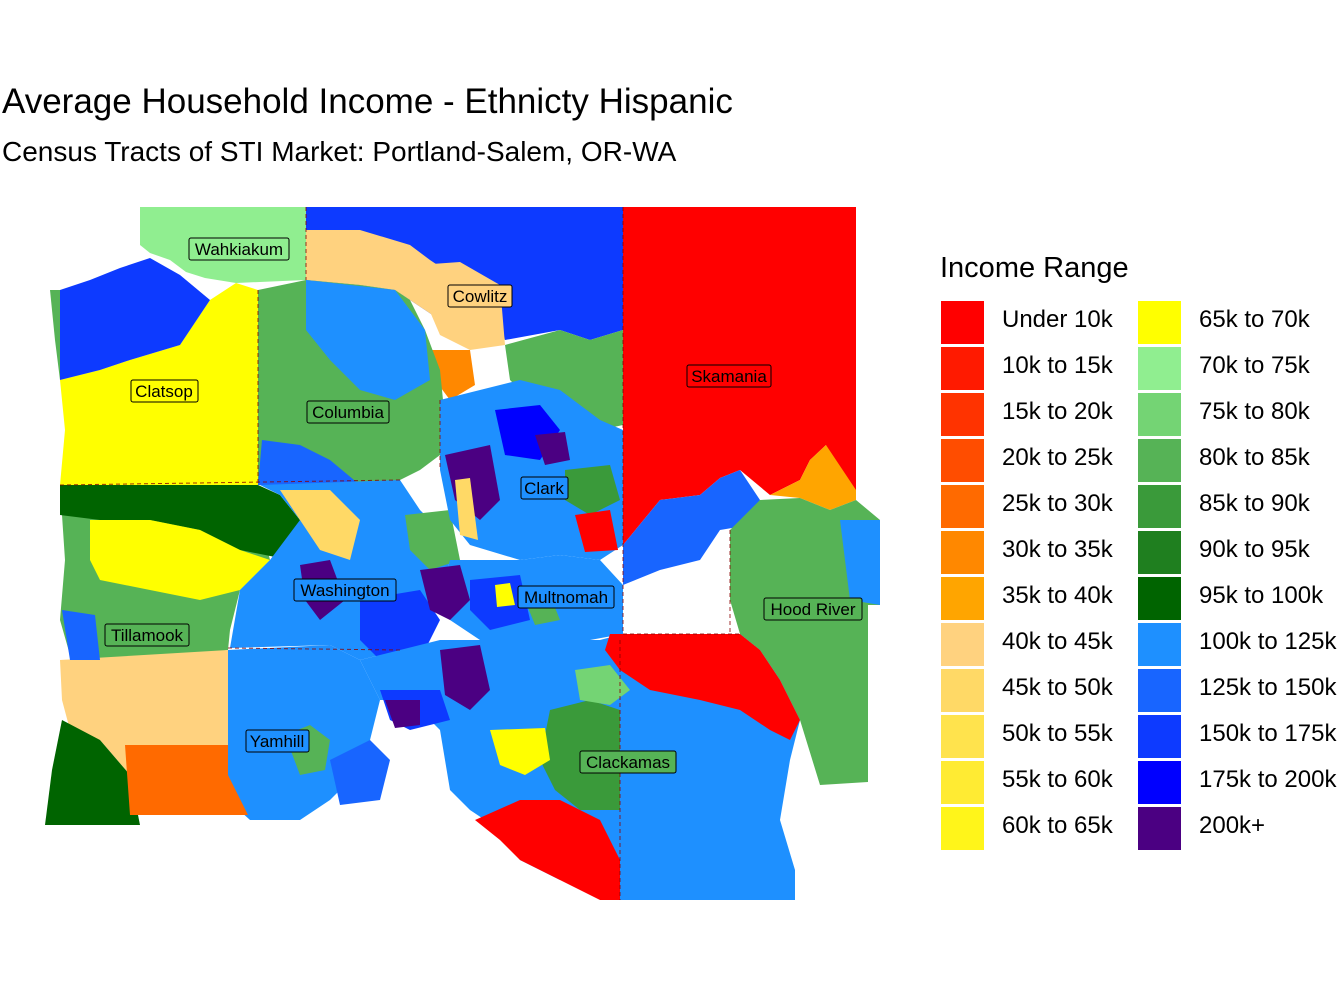 The width and height of the screenshot is (1344, 1008). Describe the element at coordinates (144, 712) in the screenshot. I see `region-tillamook-south` at that location.